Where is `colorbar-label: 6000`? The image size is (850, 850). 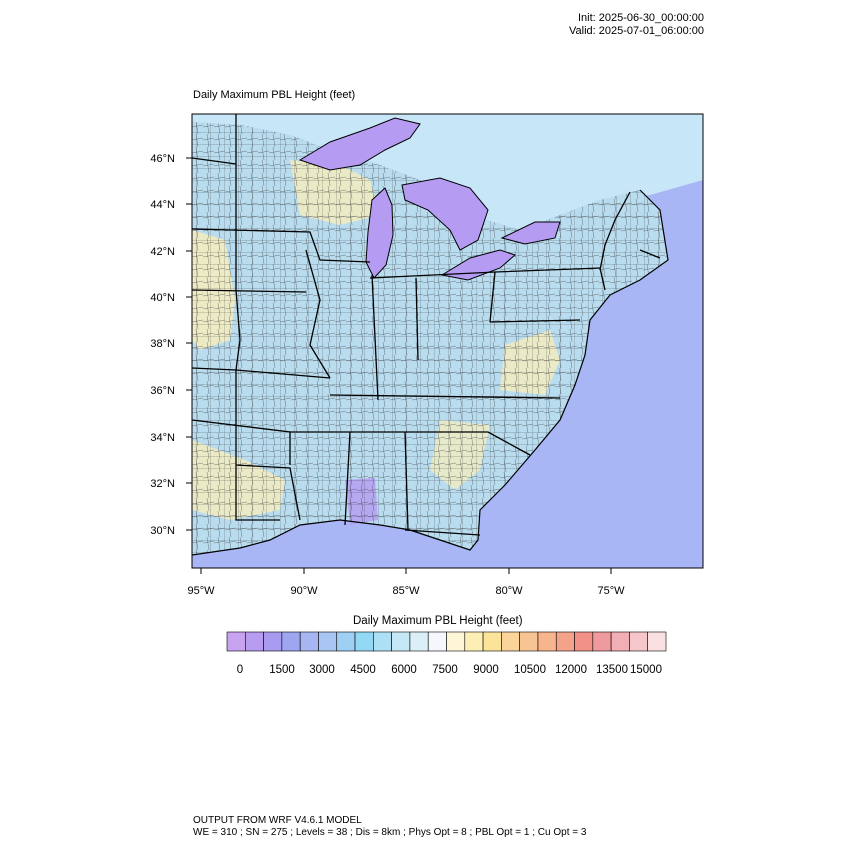
colorbar-label: 6000 is located at coordinates (404, 670).